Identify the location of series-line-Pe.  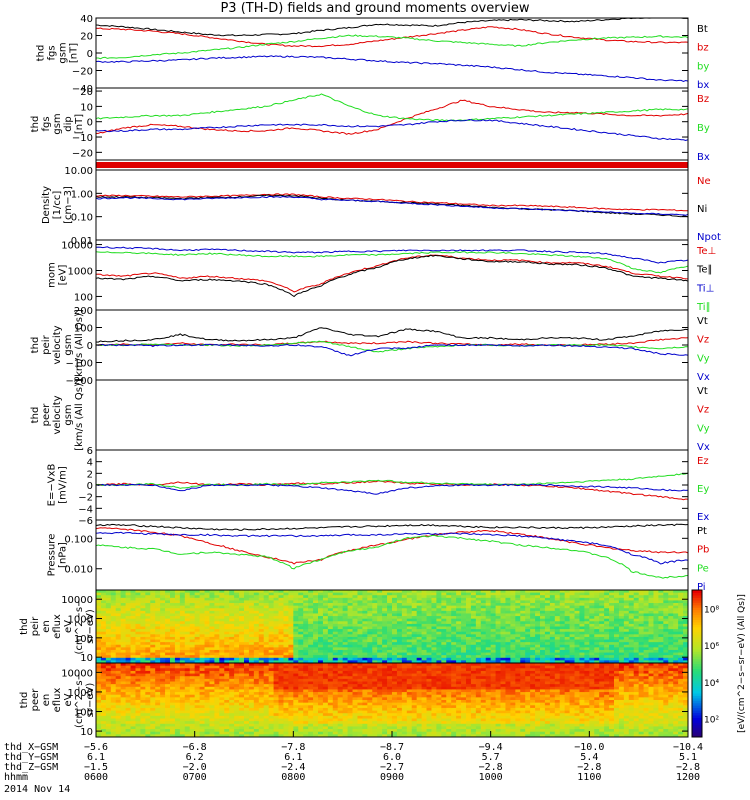
(392, 556).